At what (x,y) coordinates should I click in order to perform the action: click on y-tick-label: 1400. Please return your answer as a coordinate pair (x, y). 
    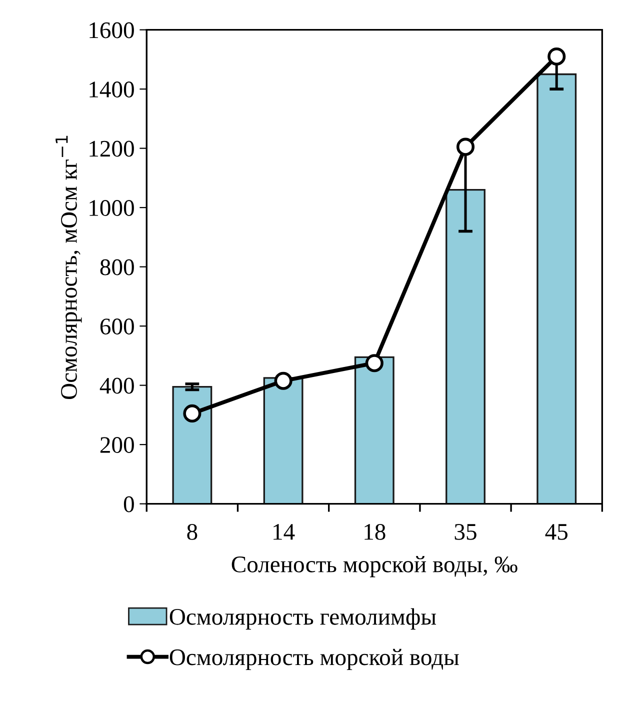
    Looking at the image, I should click on (112, 90).